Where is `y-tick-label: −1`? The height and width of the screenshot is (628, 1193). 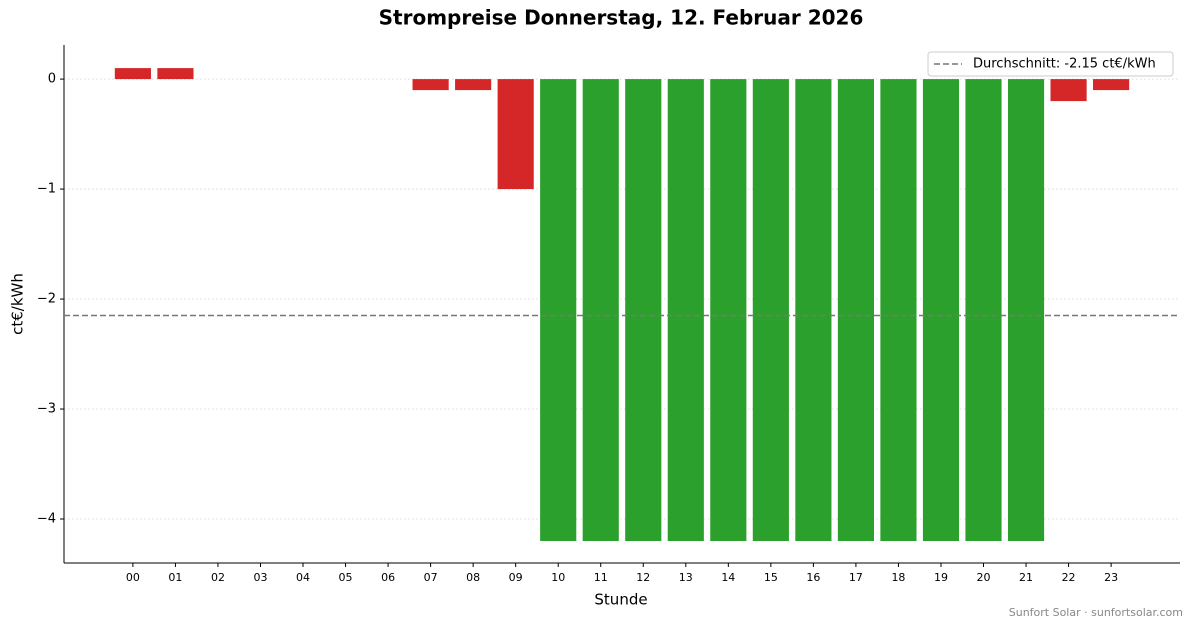 y-tick-label: −1 is located at coordinates (46, 189).